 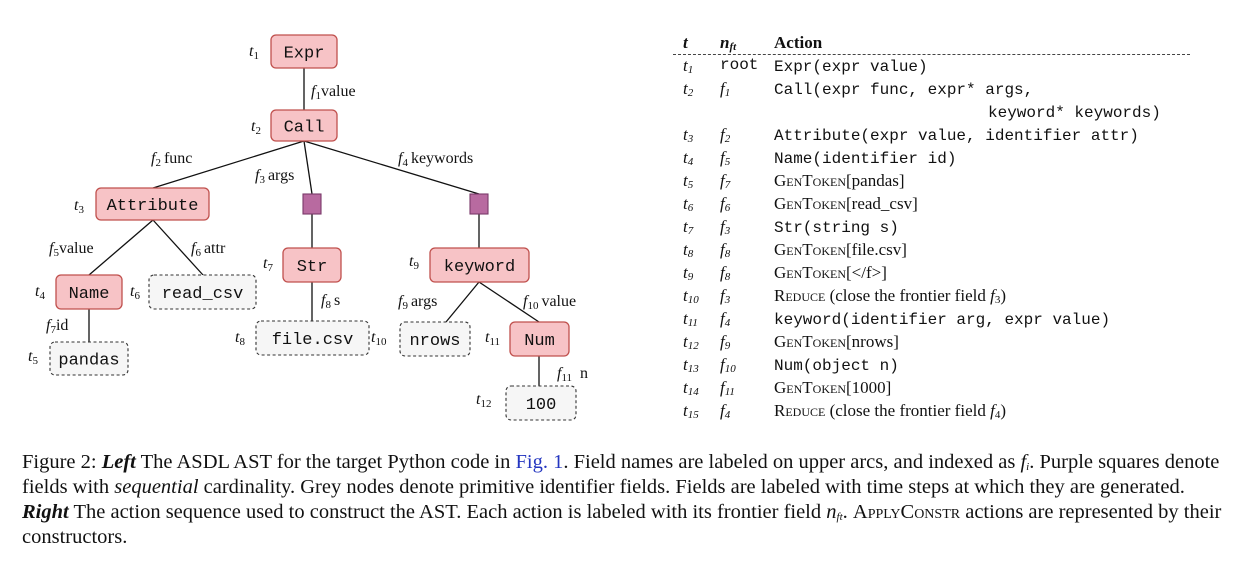 I want to click on row-time-step: t7, so click(x=688, y=227).